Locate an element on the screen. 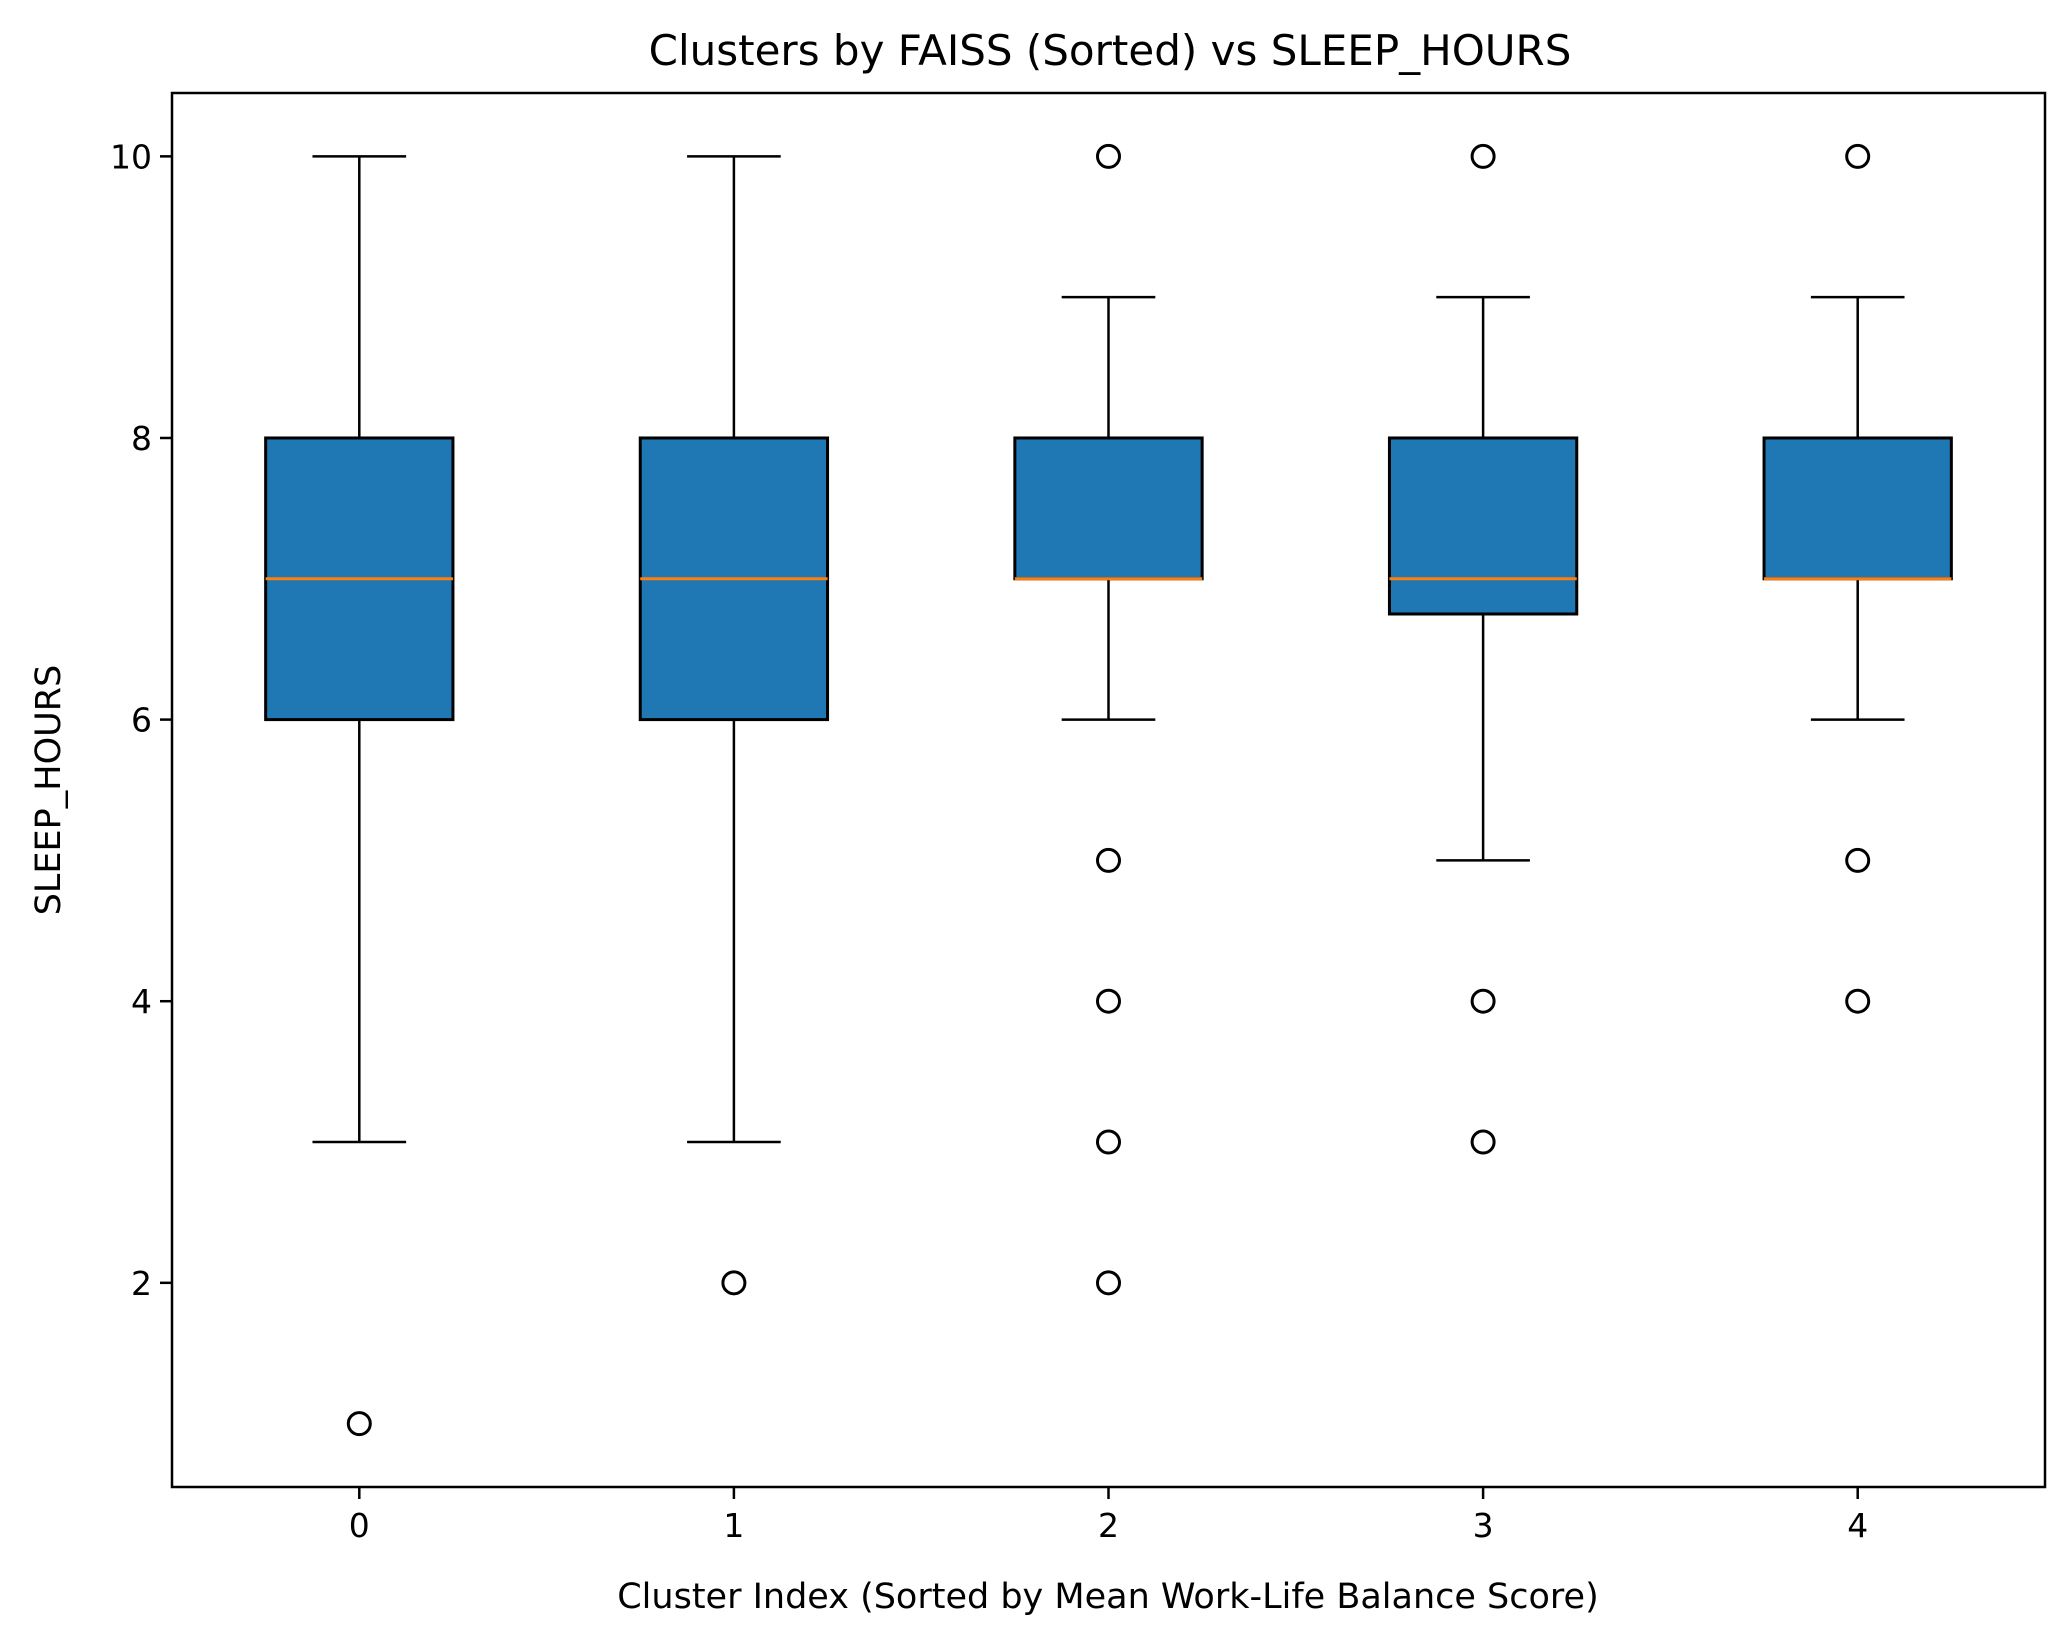  x-tick-label: 2 is located at coordinates (1108, 1525).